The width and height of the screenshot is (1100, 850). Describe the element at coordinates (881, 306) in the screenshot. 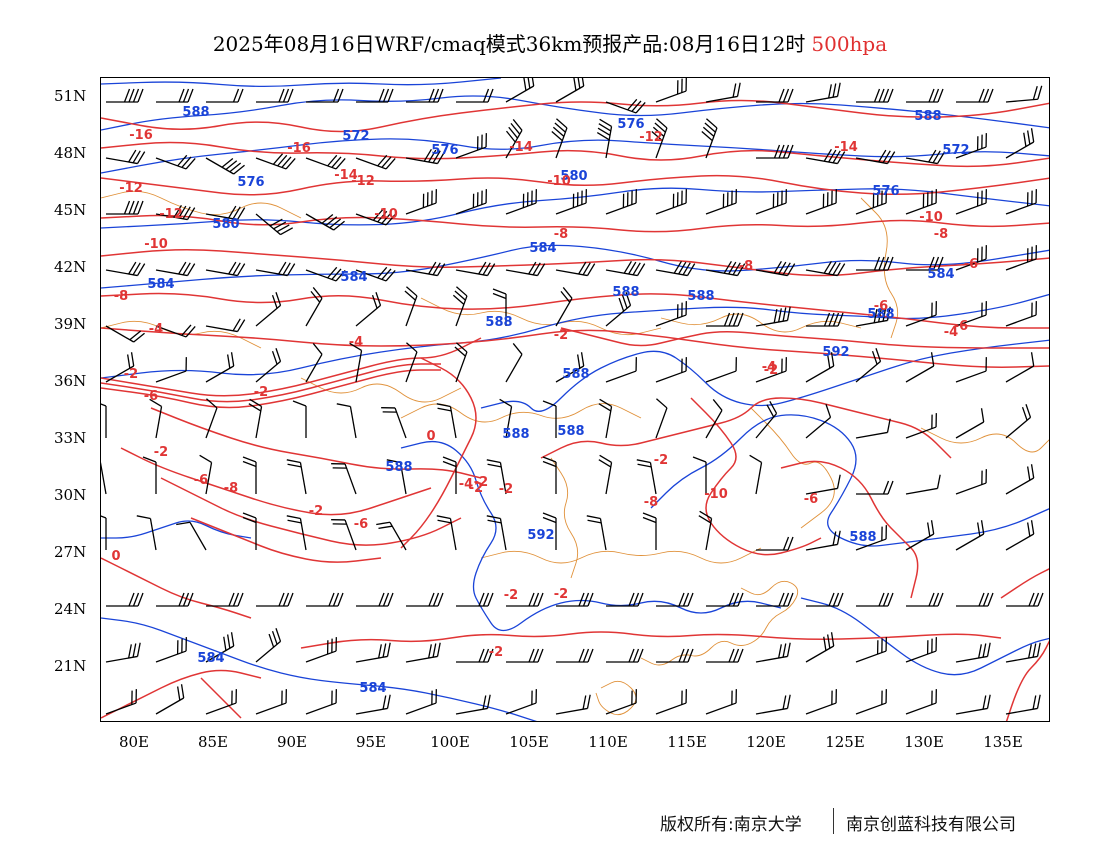

I see `temperature-contour-label: -6` at that location.